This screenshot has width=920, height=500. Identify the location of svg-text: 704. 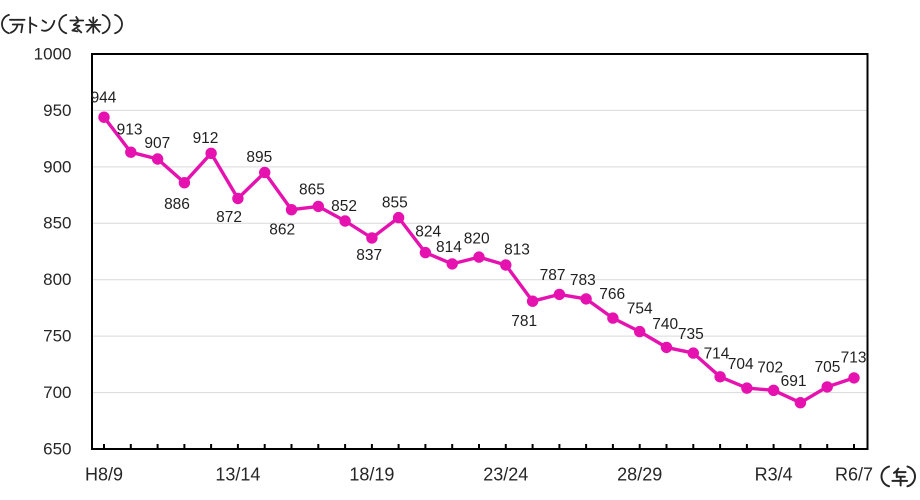
(741, 364).